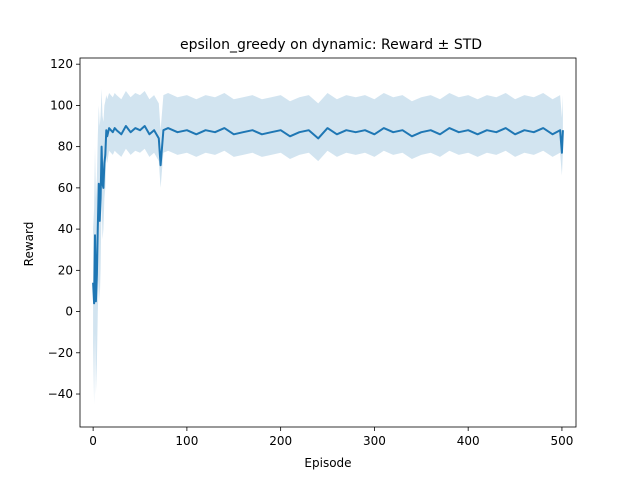 Image resolution: width=640 pixels, height=480 pixels. Describe the element at coordinates (374, 441) in the screenshot. I see `x-tick-label: 300` at that location.